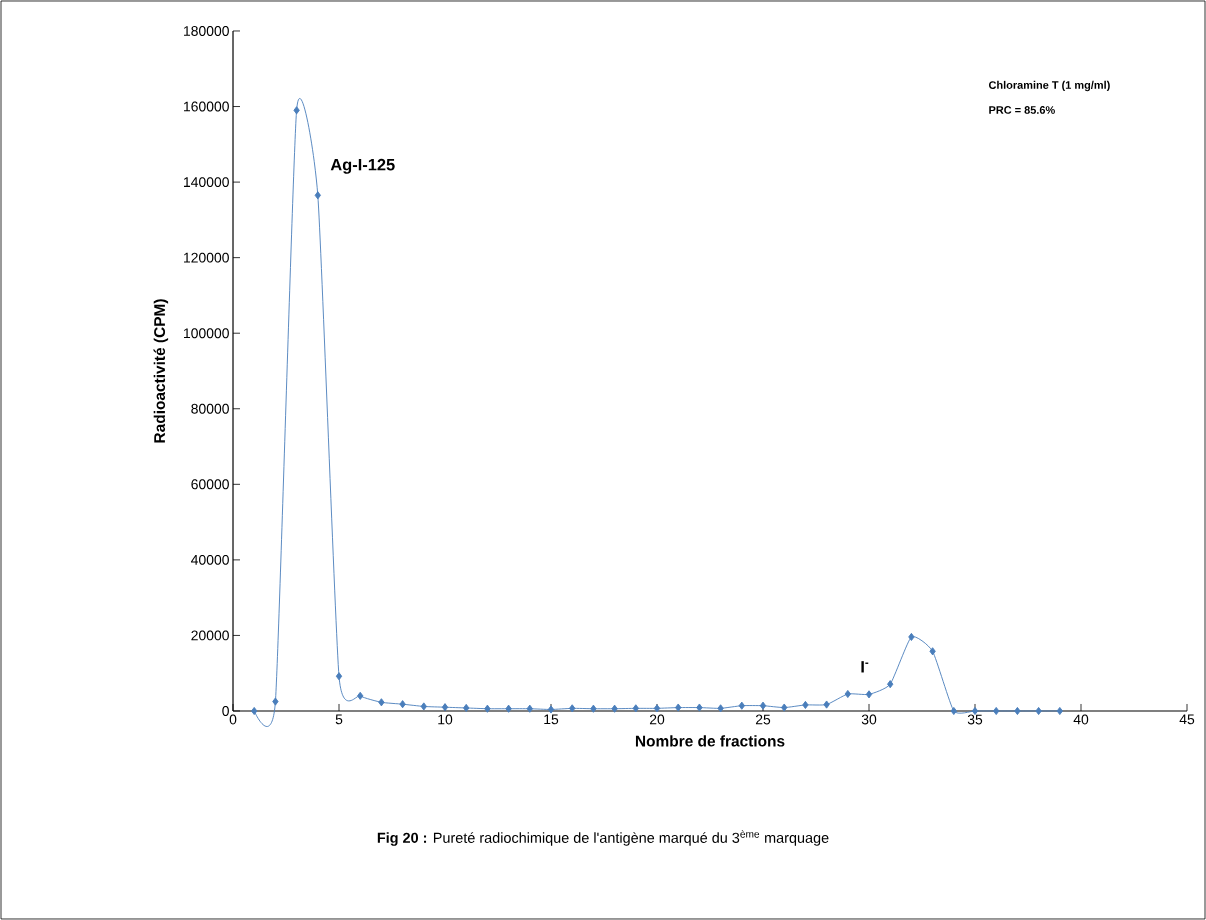 The image size is (1206, 920). I want to click on y-tick-label: 20000, so click(210, 635).